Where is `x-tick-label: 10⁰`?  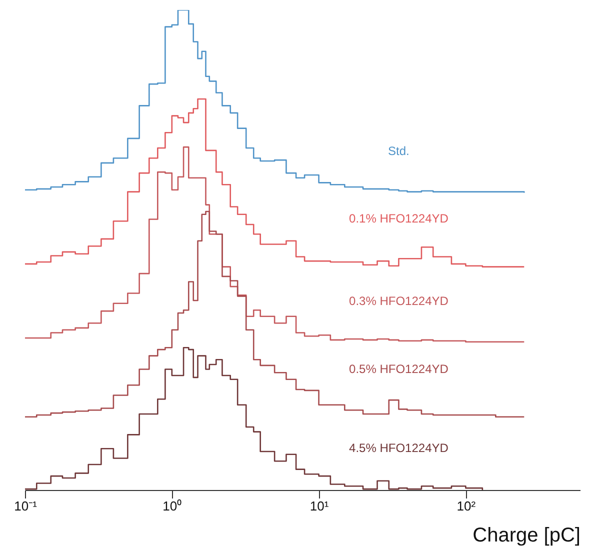 x-tick-label: 10⁰ is located at coordinates (172, 506).